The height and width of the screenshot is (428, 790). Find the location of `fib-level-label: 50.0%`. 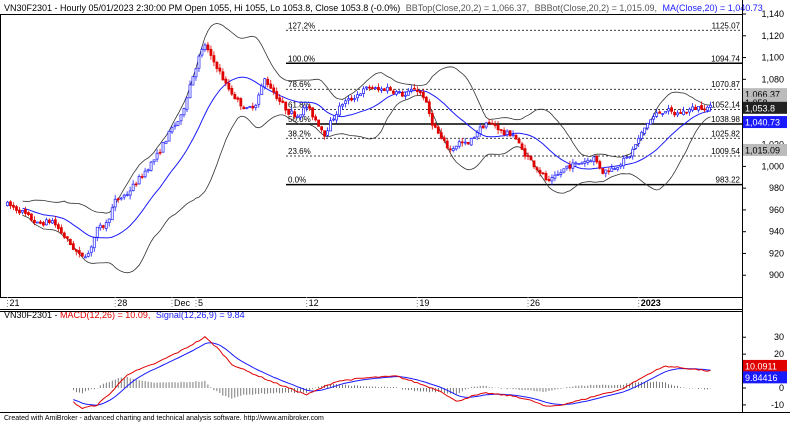

fib-level-label: 50.0% is located at coordinates (299, 119).